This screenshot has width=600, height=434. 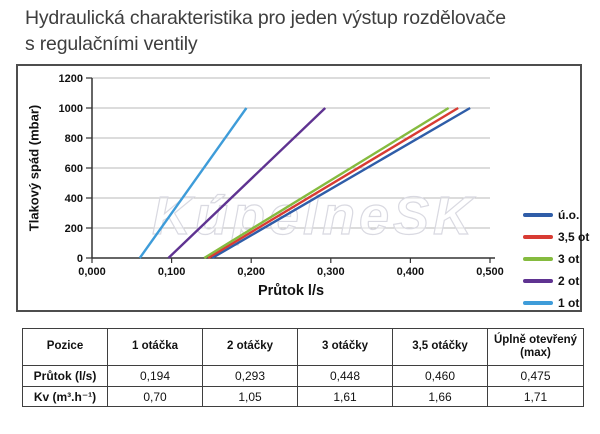 I want to click on svg-text: 0,200, so click(x=251, y=272).